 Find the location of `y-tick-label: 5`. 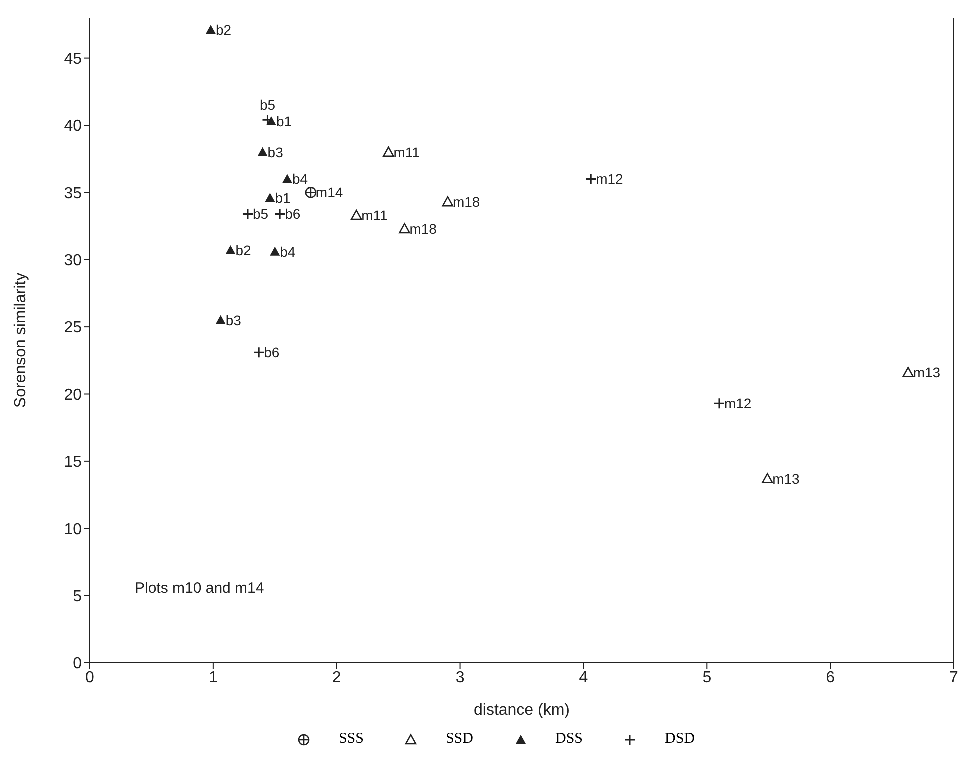

y-tick-label: 5 is located at coordinates (77, 597).